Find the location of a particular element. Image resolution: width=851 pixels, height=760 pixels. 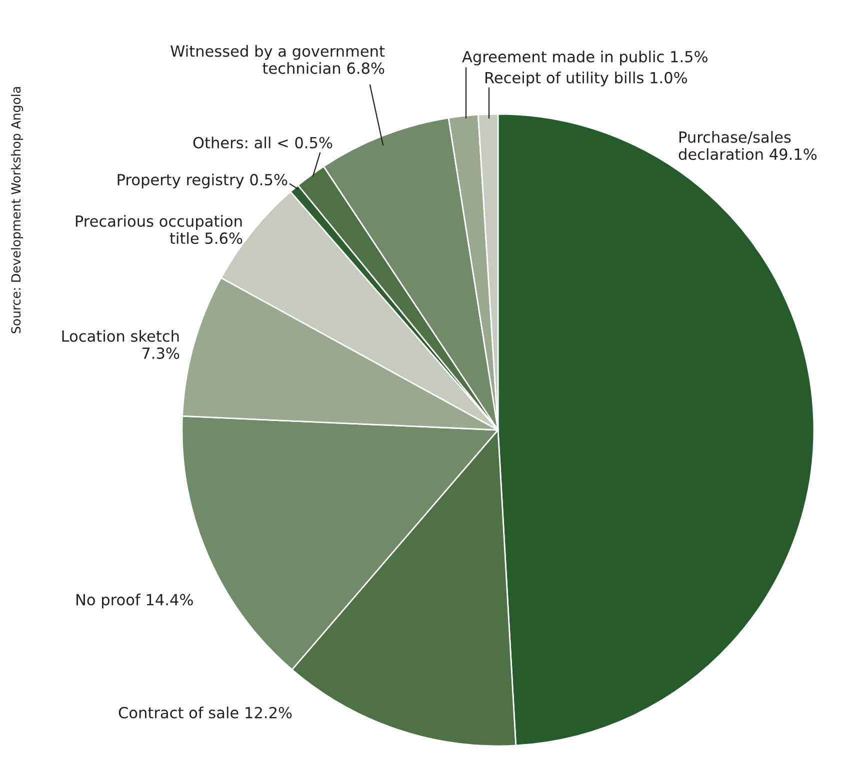

slice-label: Witnessed by a government technician 6.8% is located at coordinates (277, 59).